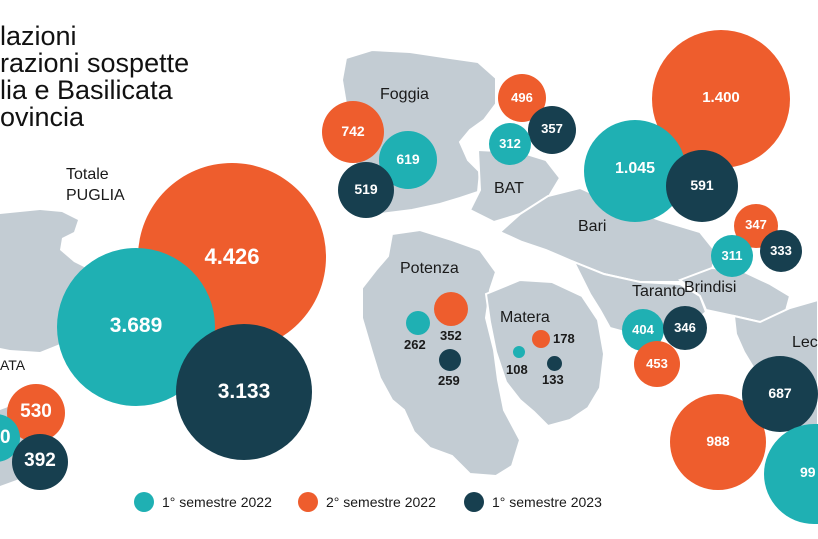  I want to click on label-foggia: Foggia, so click(404, 94).